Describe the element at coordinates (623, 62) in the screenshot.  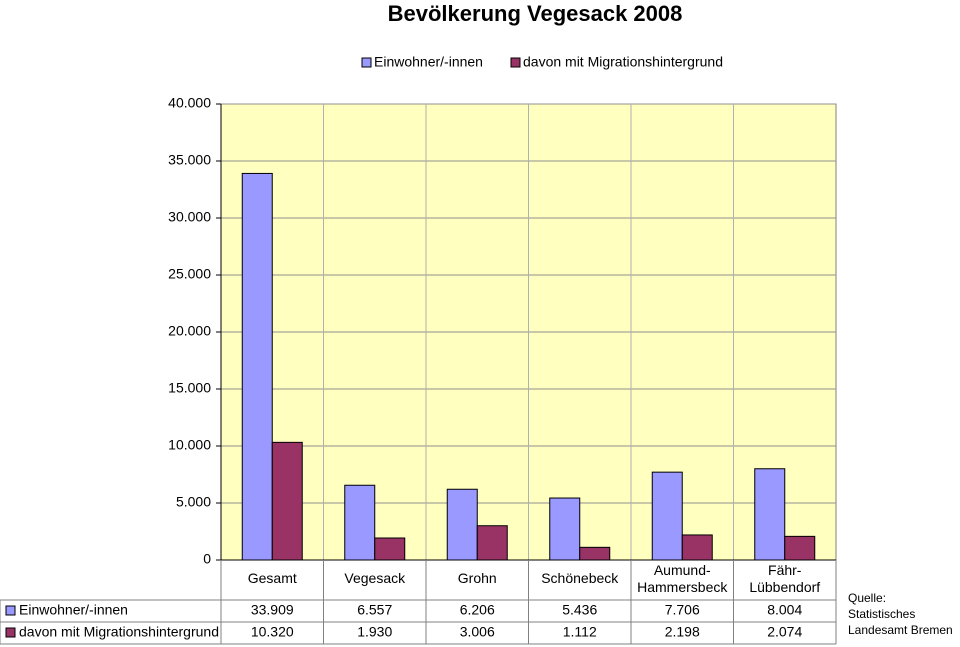
I see `legend-label: davon mit Migrationshintergrund` at that location.